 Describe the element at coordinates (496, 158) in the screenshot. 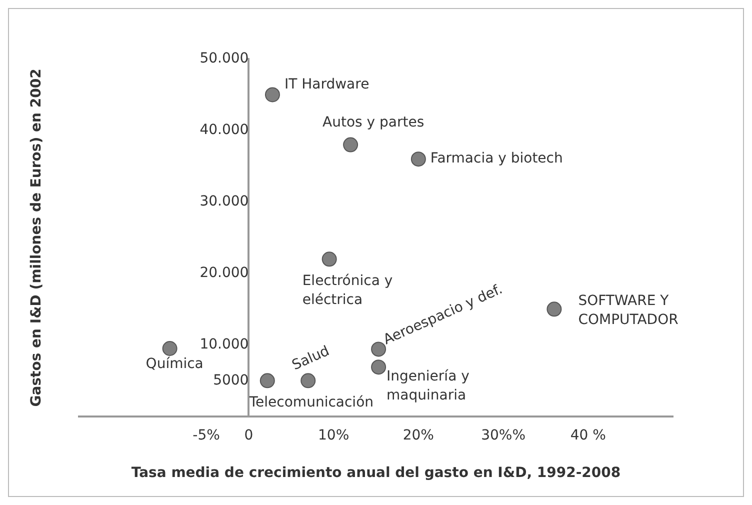

I see `annotation: Farmacia y biotech` at that location.